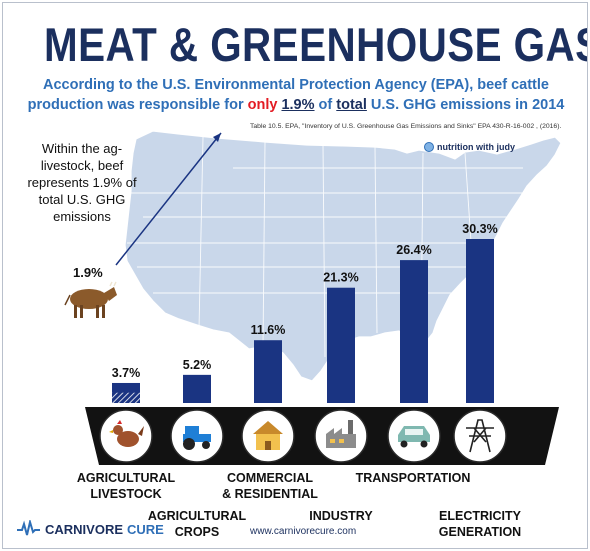 The height and width of the screenshot is (551, 590). Describe the element at coordinates (141, 431) in the screenshot. I see `chicken-tail` at that location.